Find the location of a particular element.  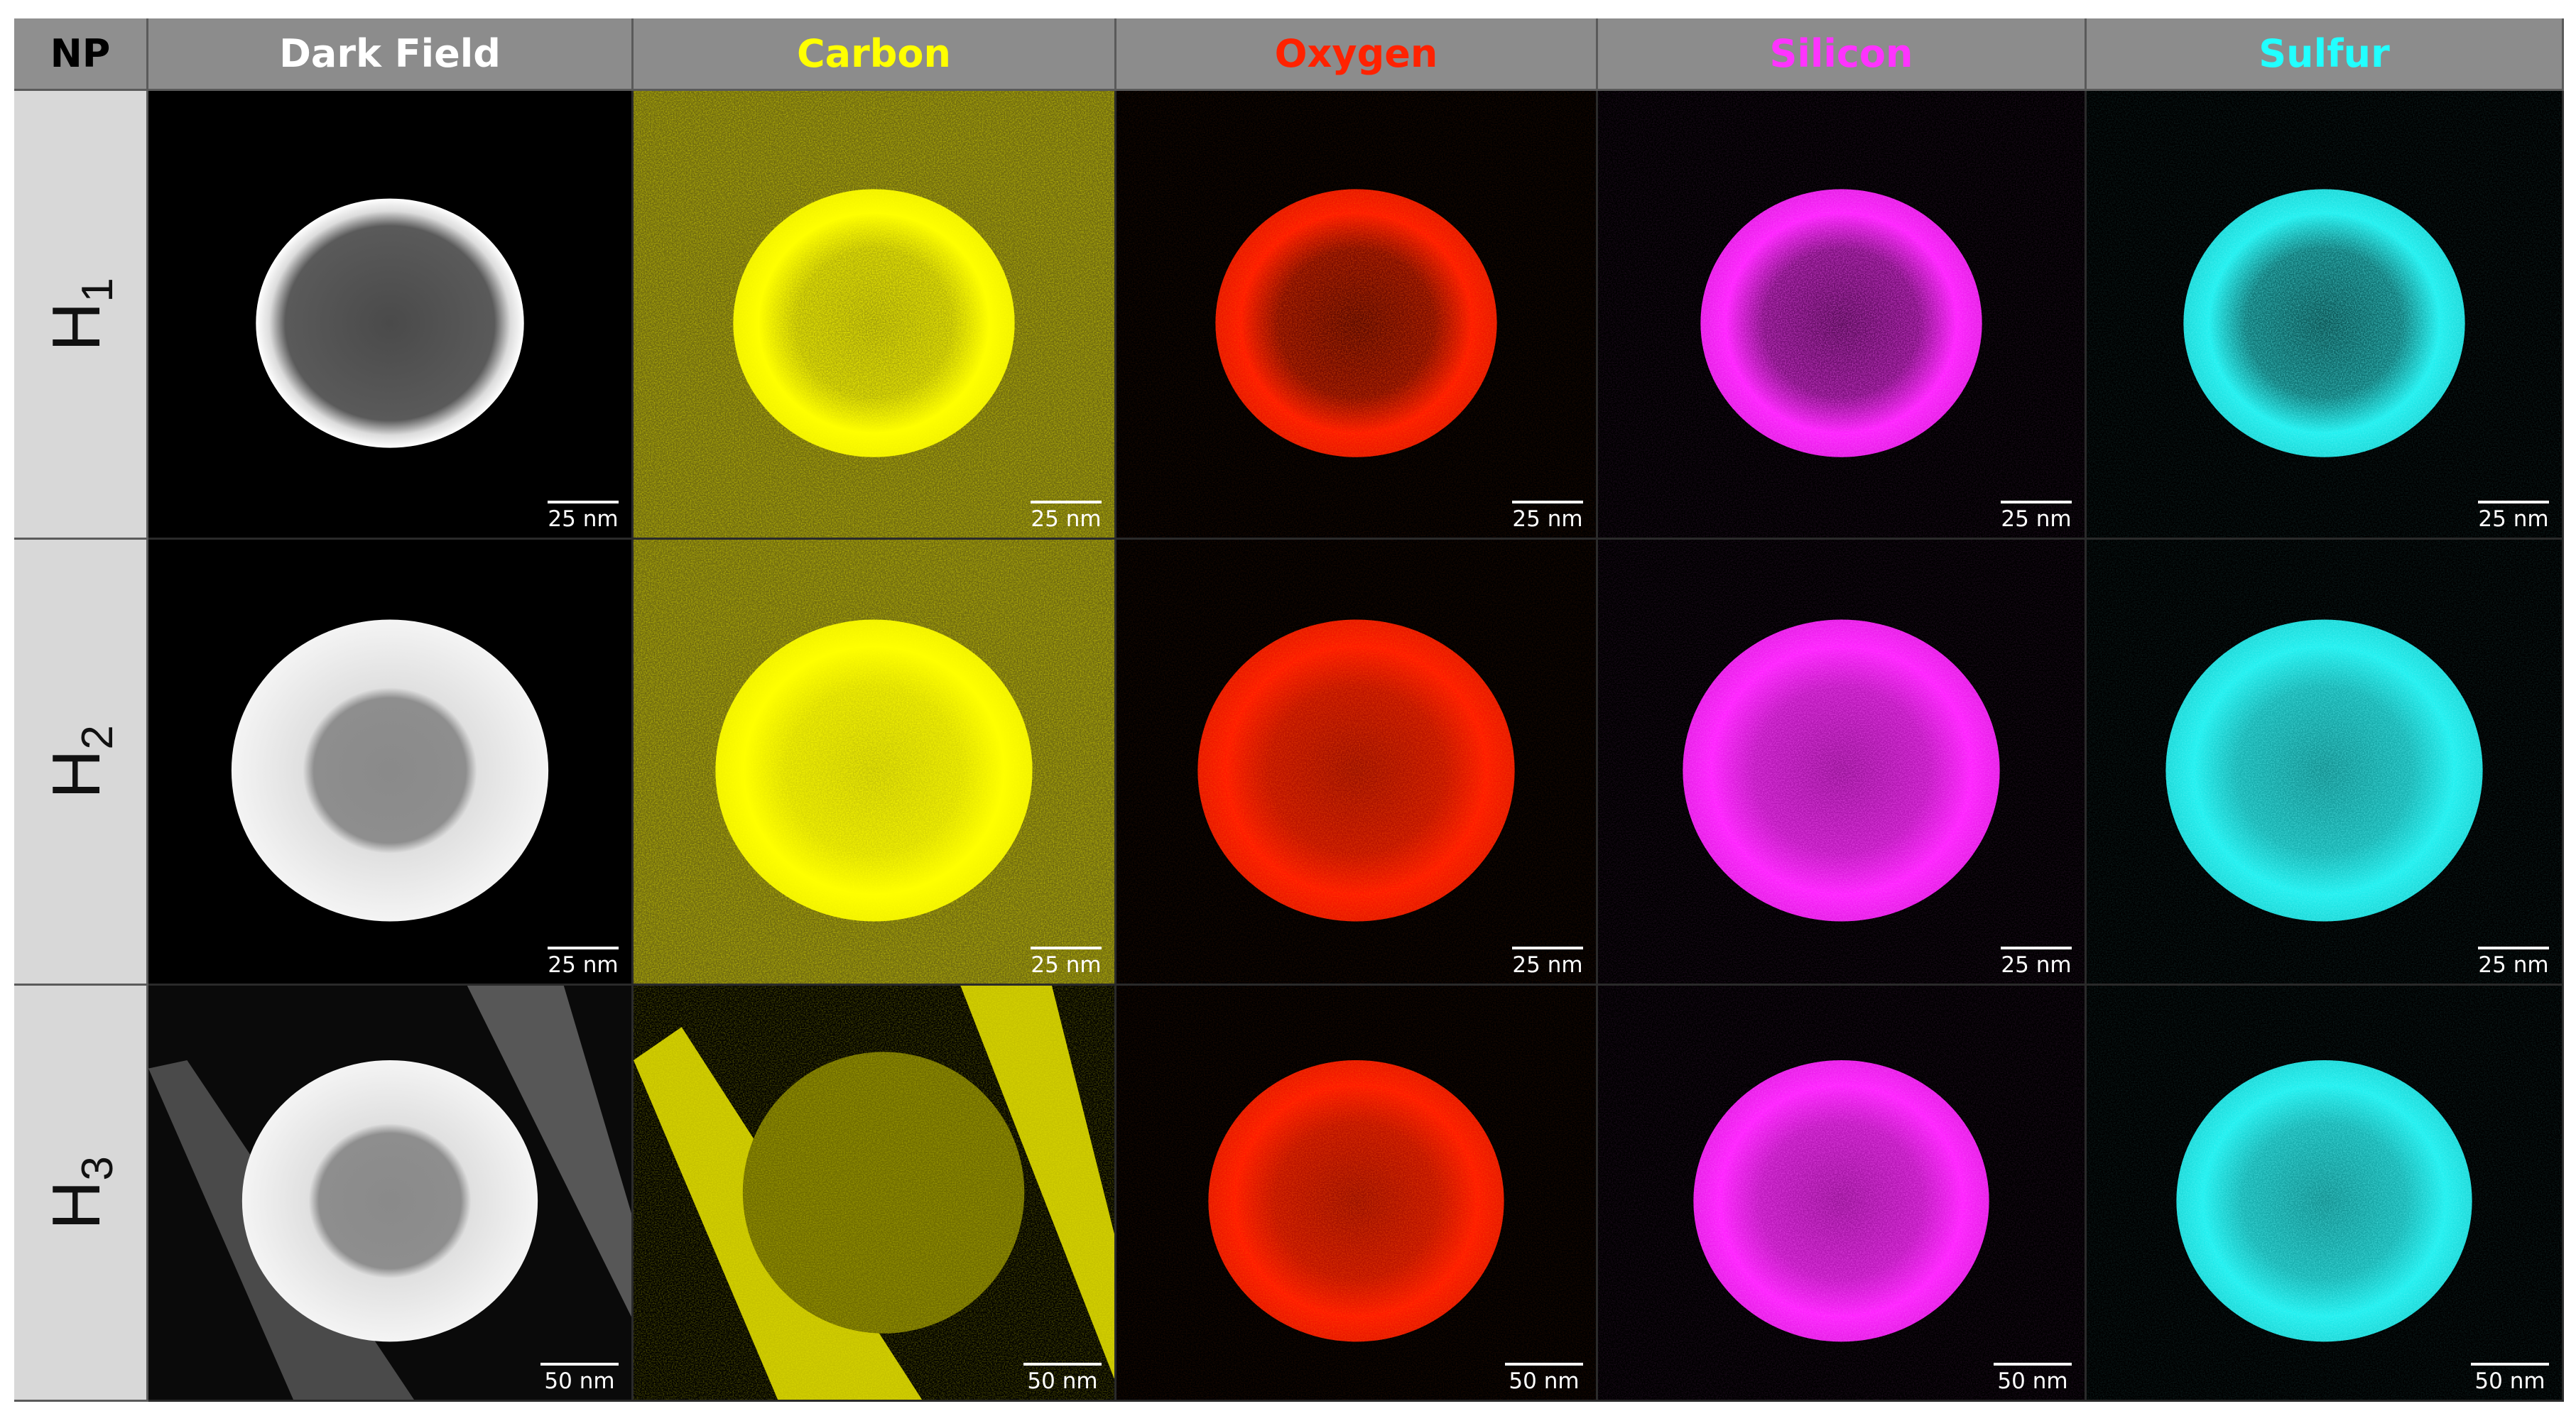

header-dark-field-label: Dark Field is located at coordinates (390, 54).